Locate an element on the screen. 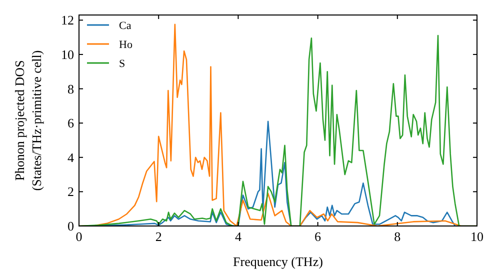  y-tick-label: 4 is located at coordinates (71, 157).